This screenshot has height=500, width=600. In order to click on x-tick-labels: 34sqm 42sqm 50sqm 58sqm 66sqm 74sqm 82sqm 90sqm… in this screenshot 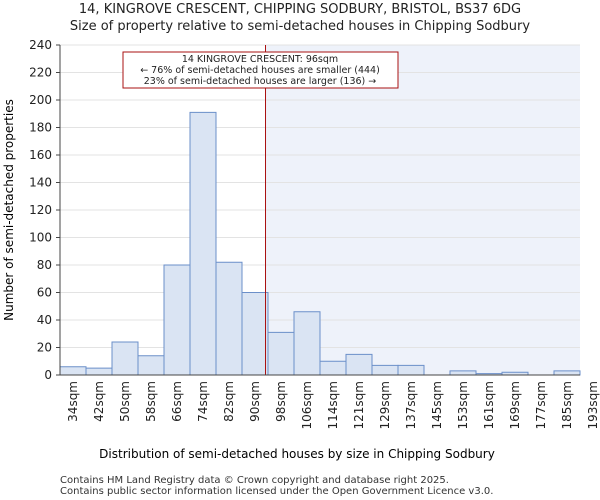, I will do `click(333, 405)`.